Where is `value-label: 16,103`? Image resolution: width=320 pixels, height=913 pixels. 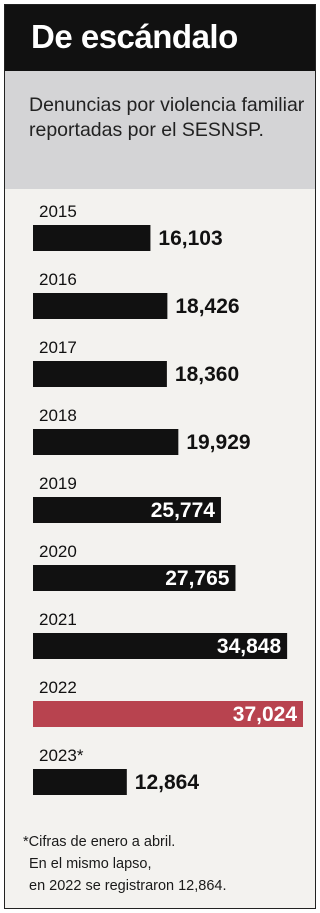 value-label: 16,103 is located at coordinates (190, 238).